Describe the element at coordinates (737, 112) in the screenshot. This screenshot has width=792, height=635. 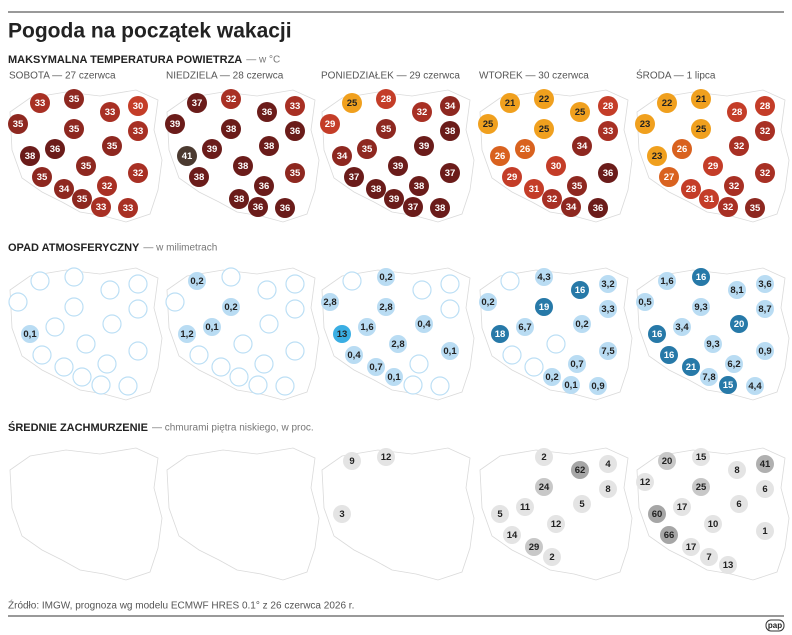
I see `value-label: 28` at that location.